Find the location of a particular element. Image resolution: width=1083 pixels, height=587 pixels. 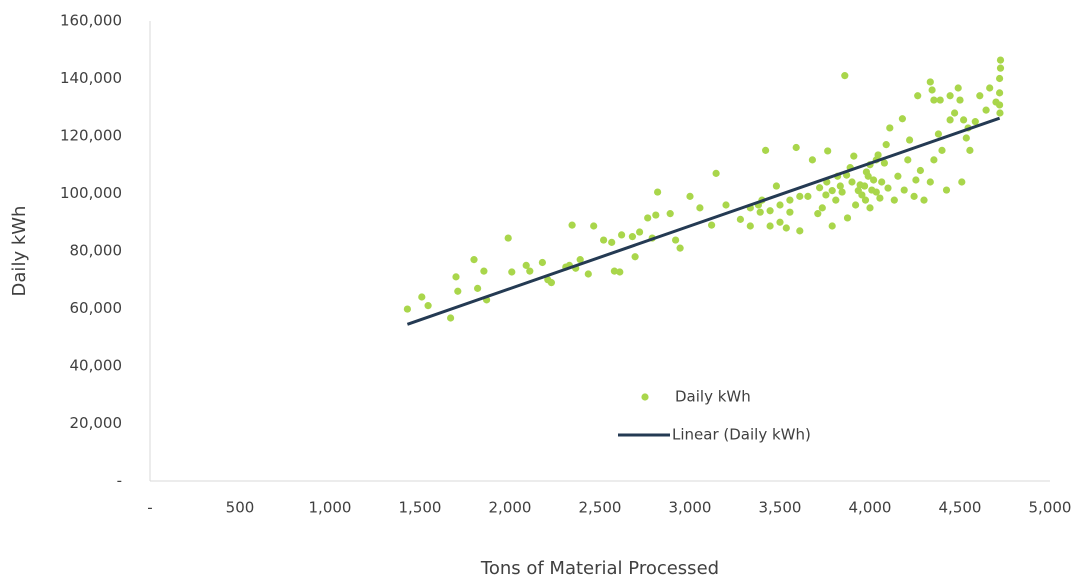

x-tick-label: 4,000 is located at coordinates (870, 508).